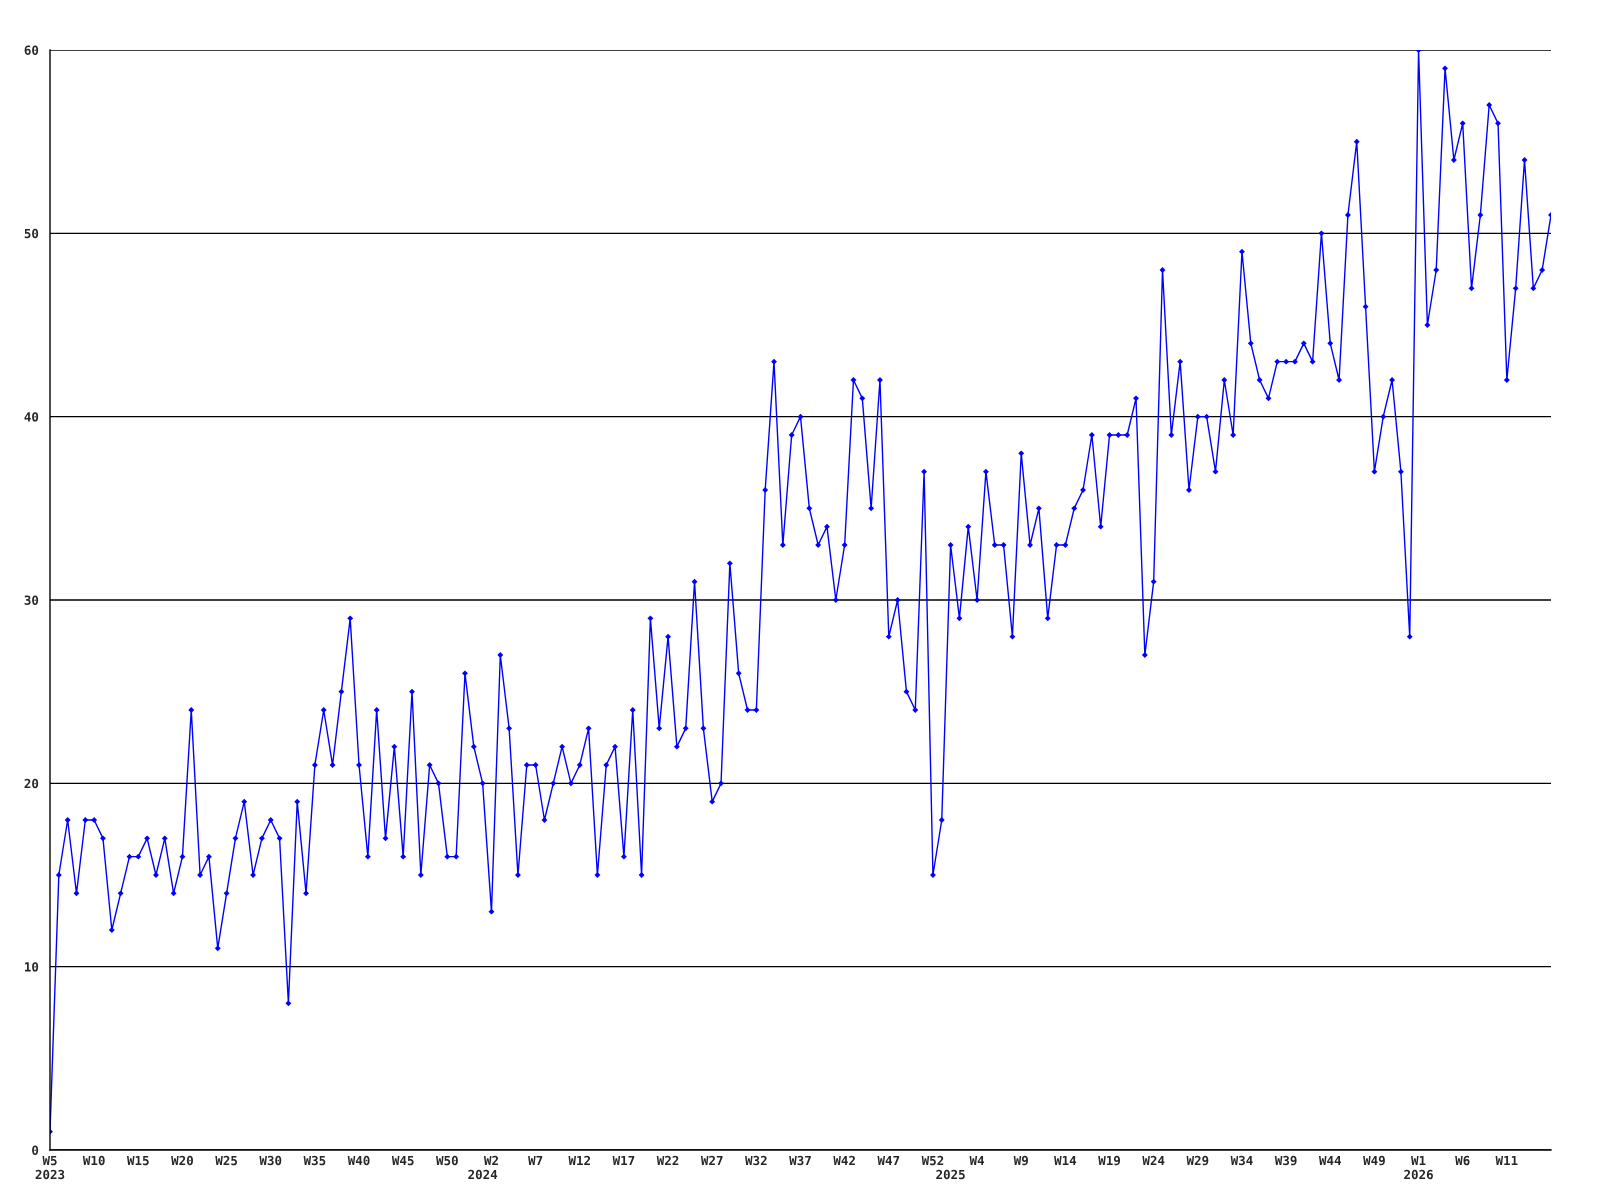 The image size is (1600, 1200). I want to click on x-tick-label: W49, so click(1374, 1160).